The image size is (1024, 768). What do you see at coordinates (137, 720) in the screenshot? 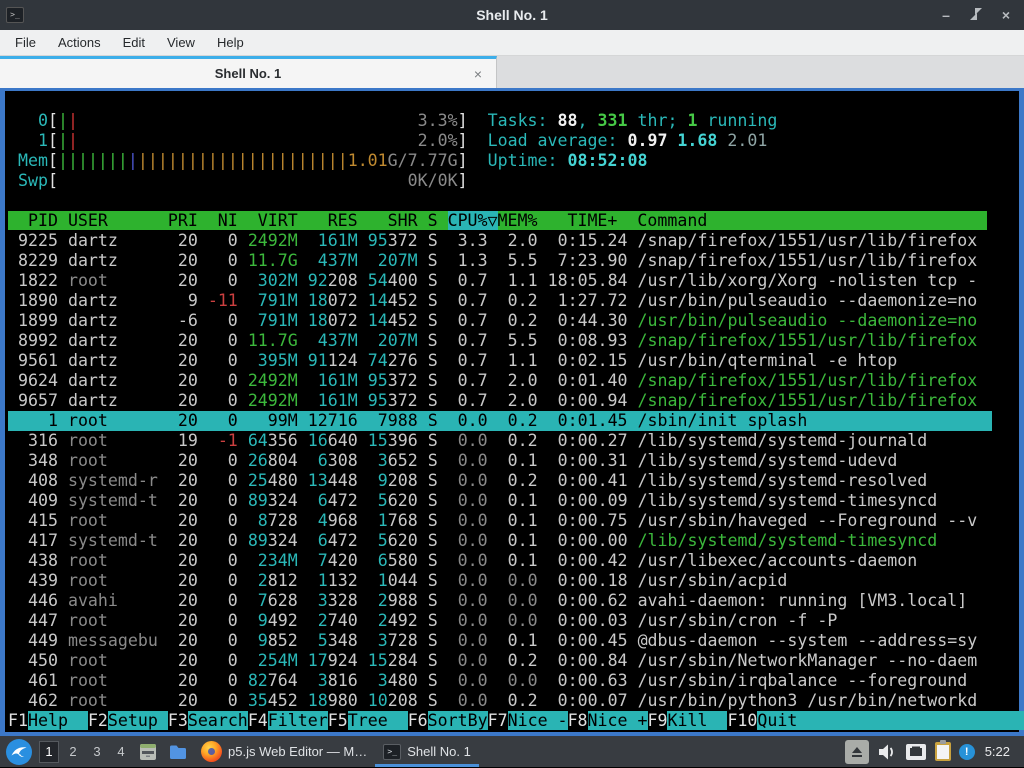
I see `fkey-f2: Setup` at bounding box center [137, 720].